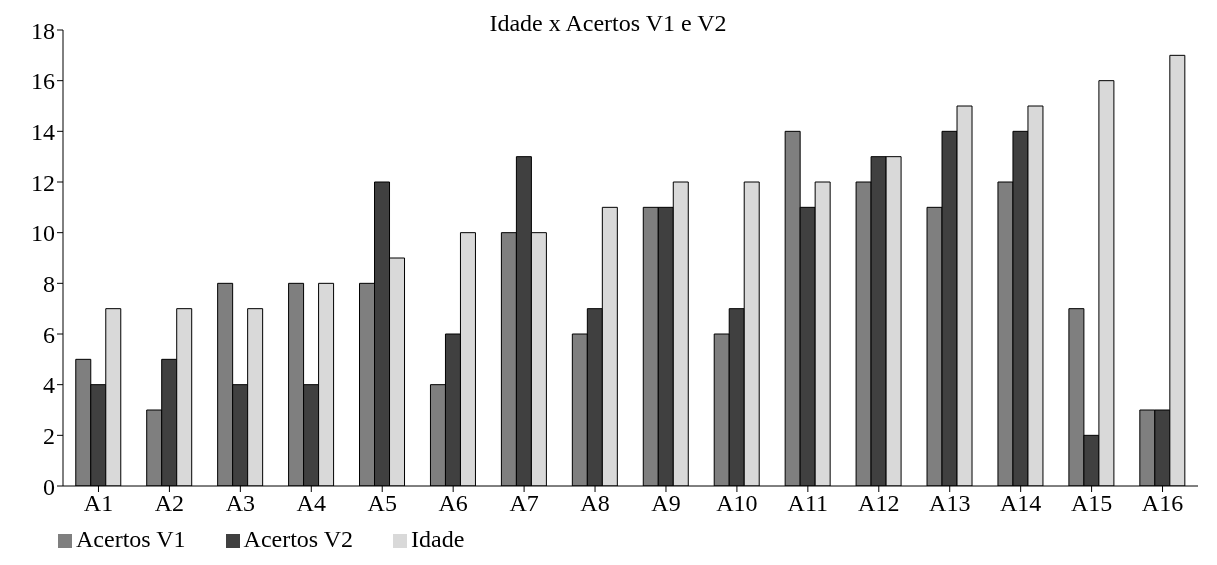  I want to click on x-tick-label: A12, so click(879, 503).